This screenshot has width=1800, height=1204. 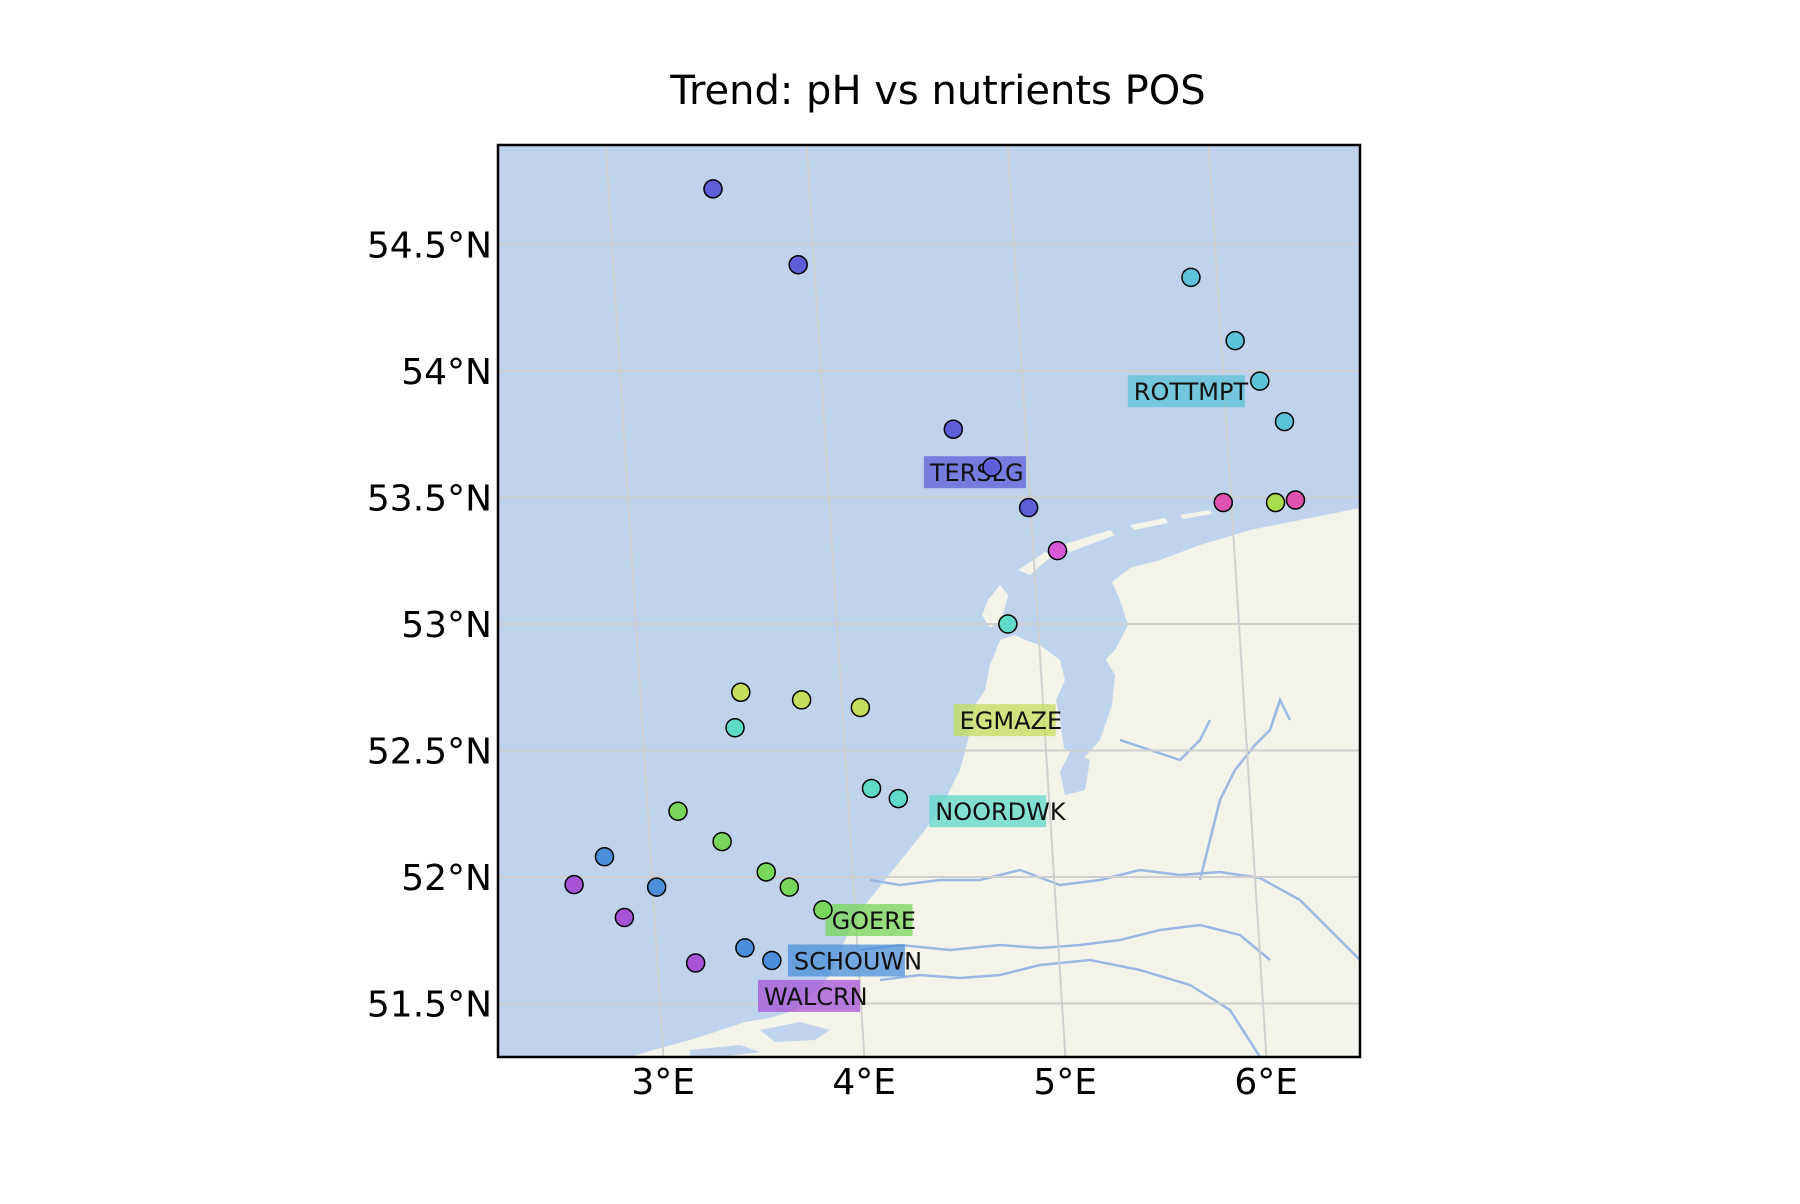 I want to click on river-waal, so click(x=1065, y=942).